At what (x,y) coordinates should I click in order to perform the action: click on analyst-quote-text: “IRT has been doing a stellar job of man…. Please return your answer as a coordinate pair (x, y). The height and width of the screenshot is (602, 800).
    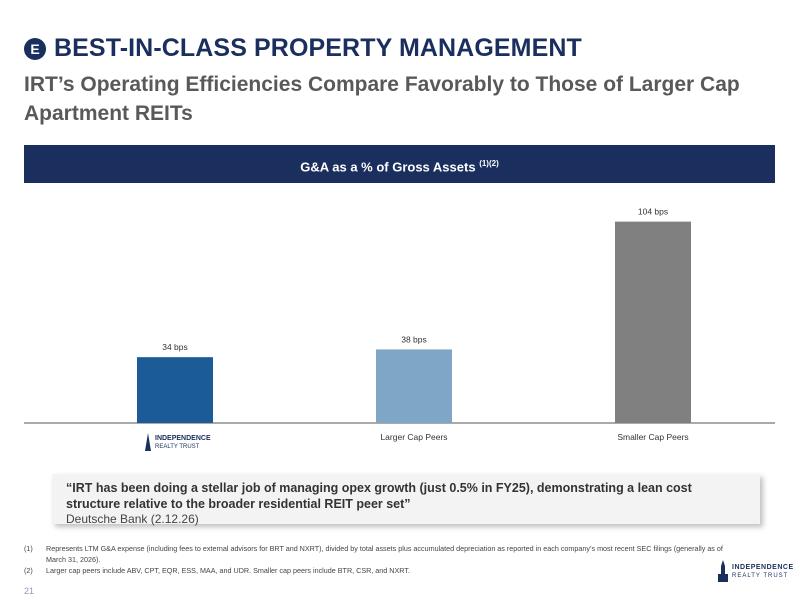
    Looking at the image, I should click on (379, 496).